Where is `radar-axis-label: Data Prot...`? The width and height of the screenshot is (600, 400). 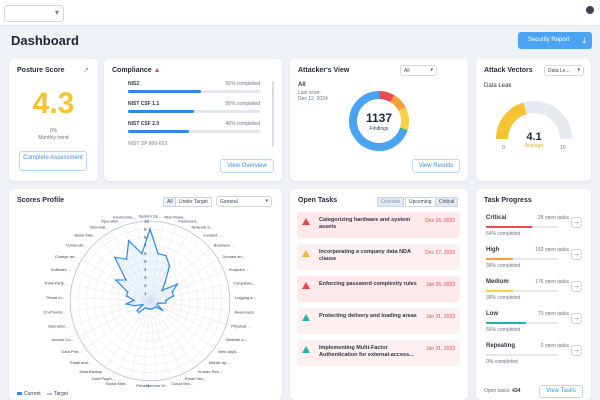
radar-axis-label: Data Prot... is located at coordinates (71, 351).